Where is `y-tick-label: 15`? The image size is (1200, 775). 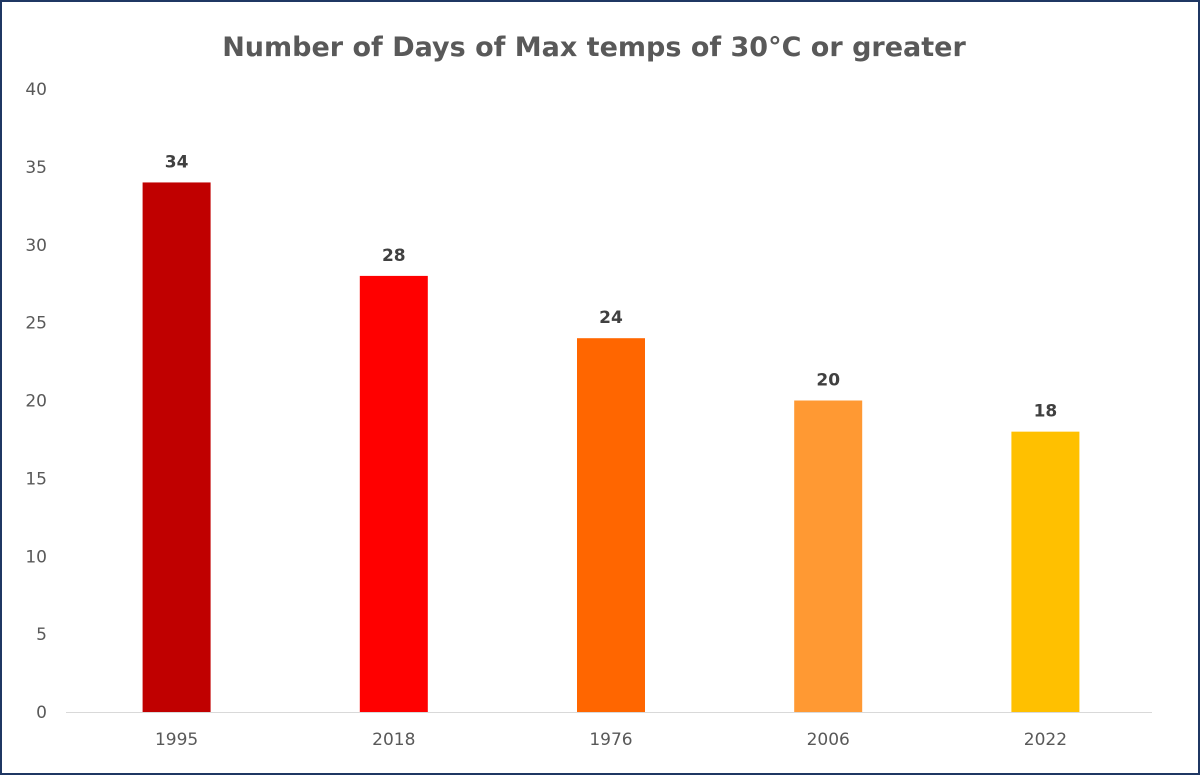 y-tick-label: 15 is located at coordinates (36, 479).